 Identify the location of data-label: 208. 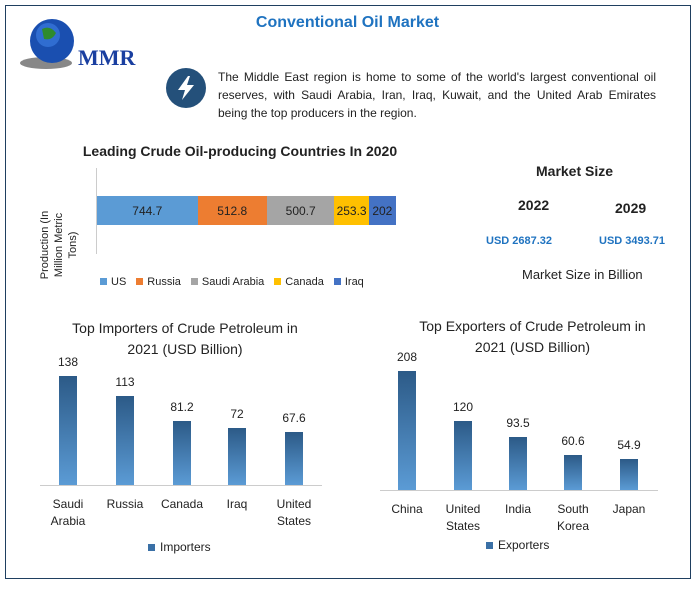
(407, 357).